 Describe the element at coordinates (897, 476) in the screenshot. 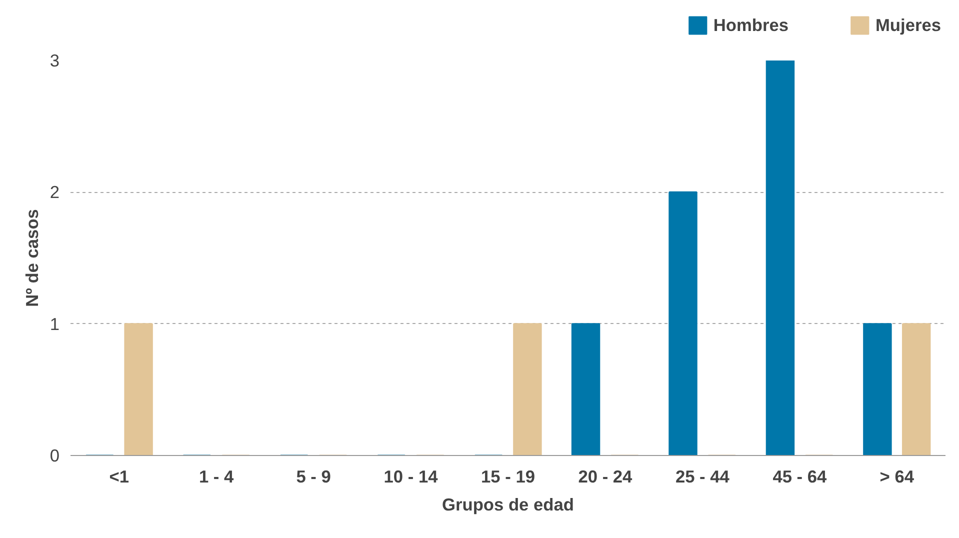

I see `x-tick-label: > 64` at that location.